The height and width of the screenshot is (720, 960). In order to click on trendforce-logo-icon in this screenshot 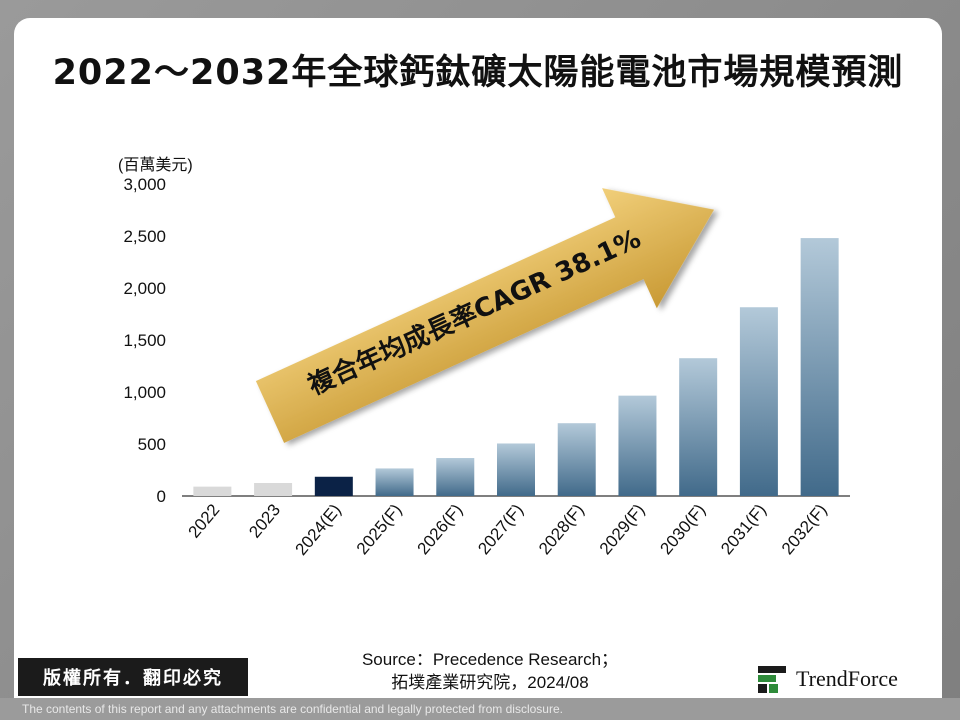, I will do `click(772, 679)`.